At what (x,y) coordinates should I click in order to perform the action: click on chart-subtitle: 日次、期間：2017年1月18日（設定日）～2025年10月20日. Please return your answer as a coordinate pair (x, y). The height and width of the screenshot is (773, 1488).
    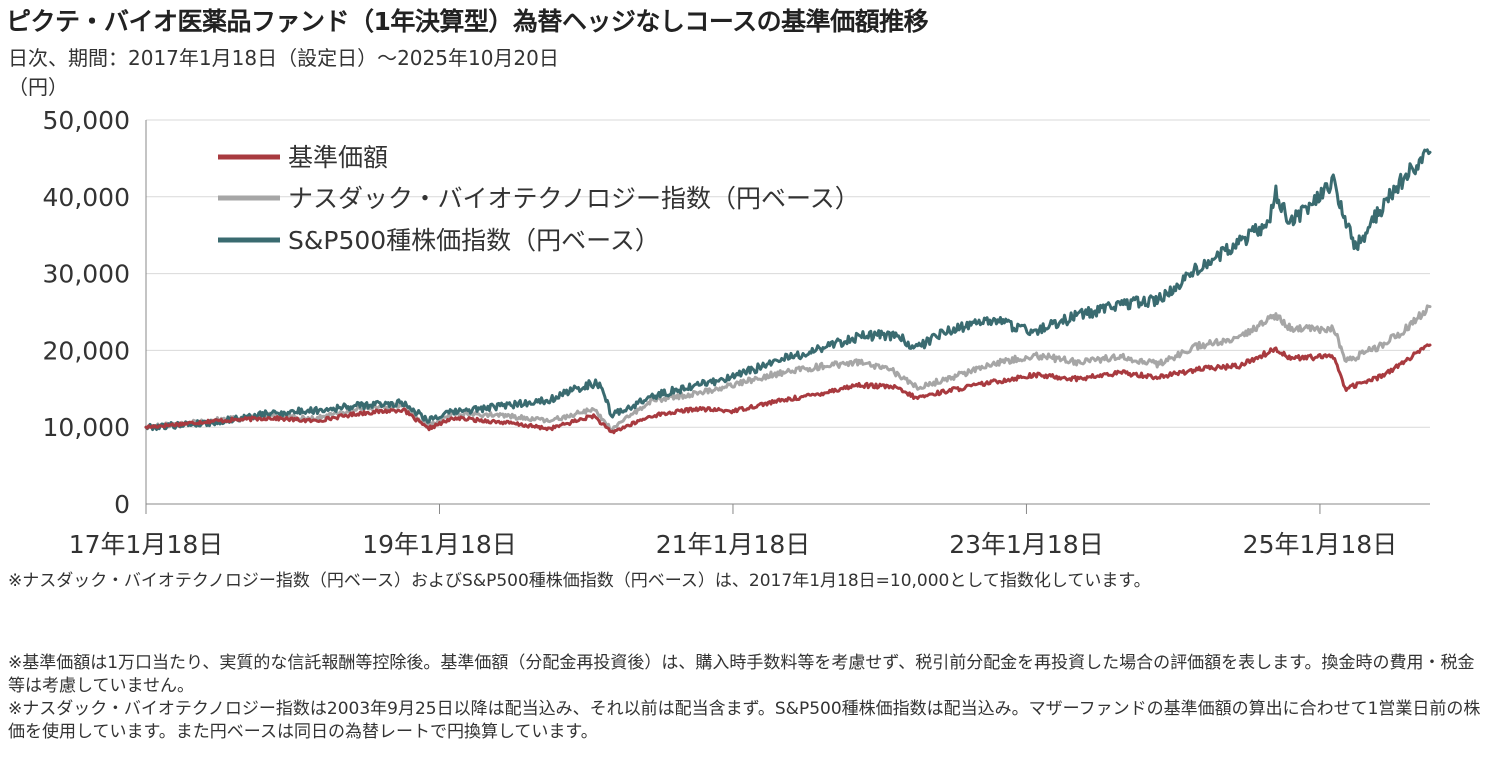
    Looking at the image, I should click on (283, 58).